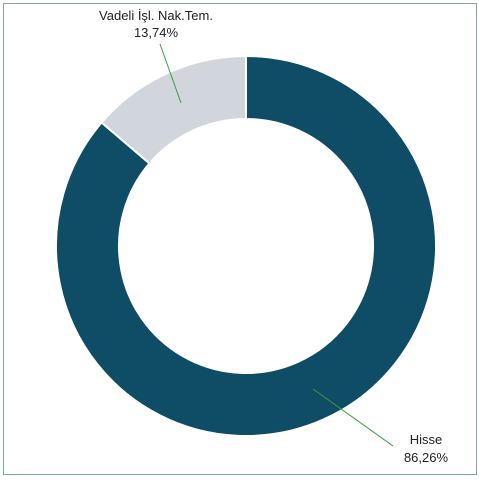  Describe the element at coordinates (353, 417) in the screenshot. I see `leader-line-hisse` at that location.